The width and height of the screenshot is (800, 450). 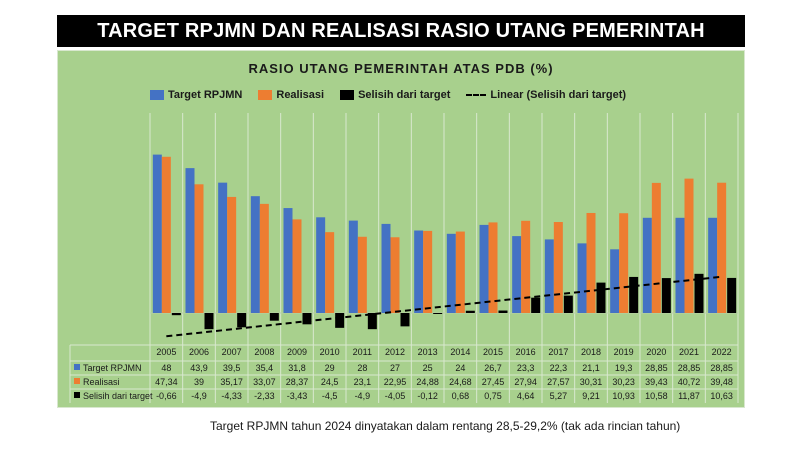 I want to click on x-tick-label: 2018, so click(x=591, y=352).